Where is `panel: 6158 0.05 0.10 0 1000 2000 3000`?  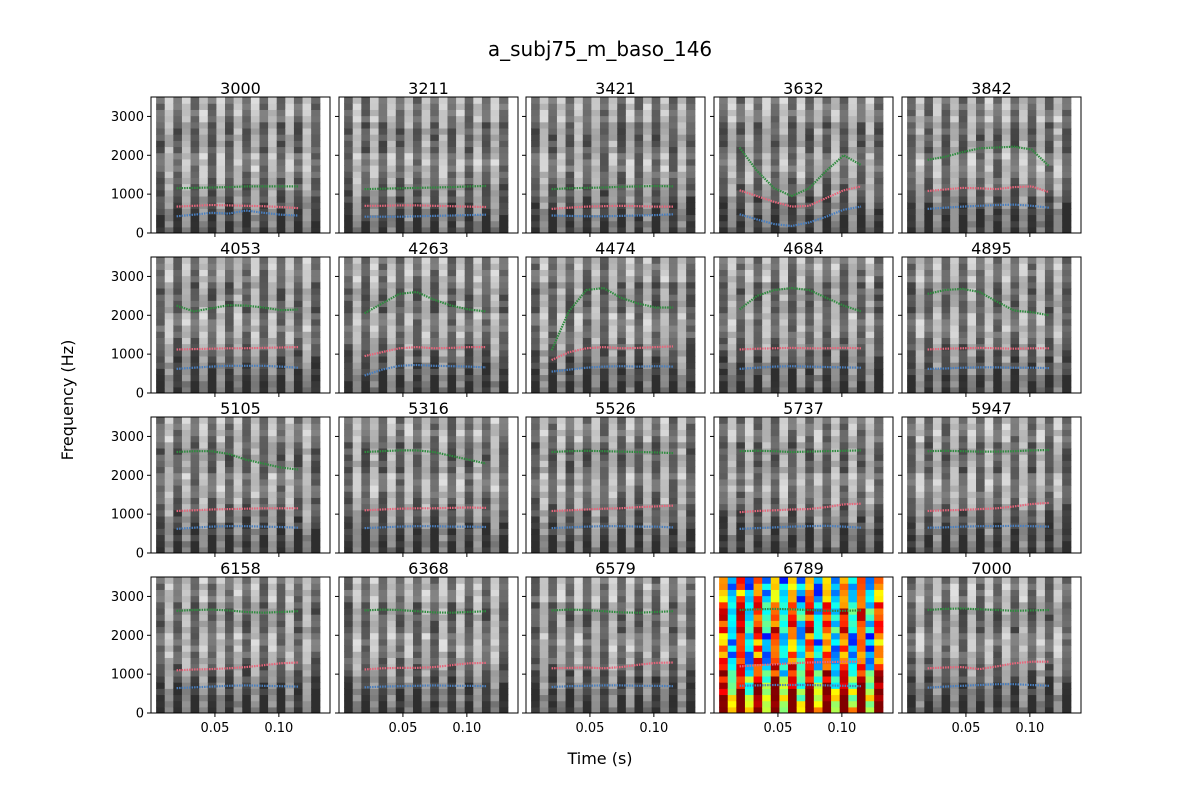
panel: 6158 0.05 0.10 0 1000 2000 3000 is located at coordinates (221, 647).